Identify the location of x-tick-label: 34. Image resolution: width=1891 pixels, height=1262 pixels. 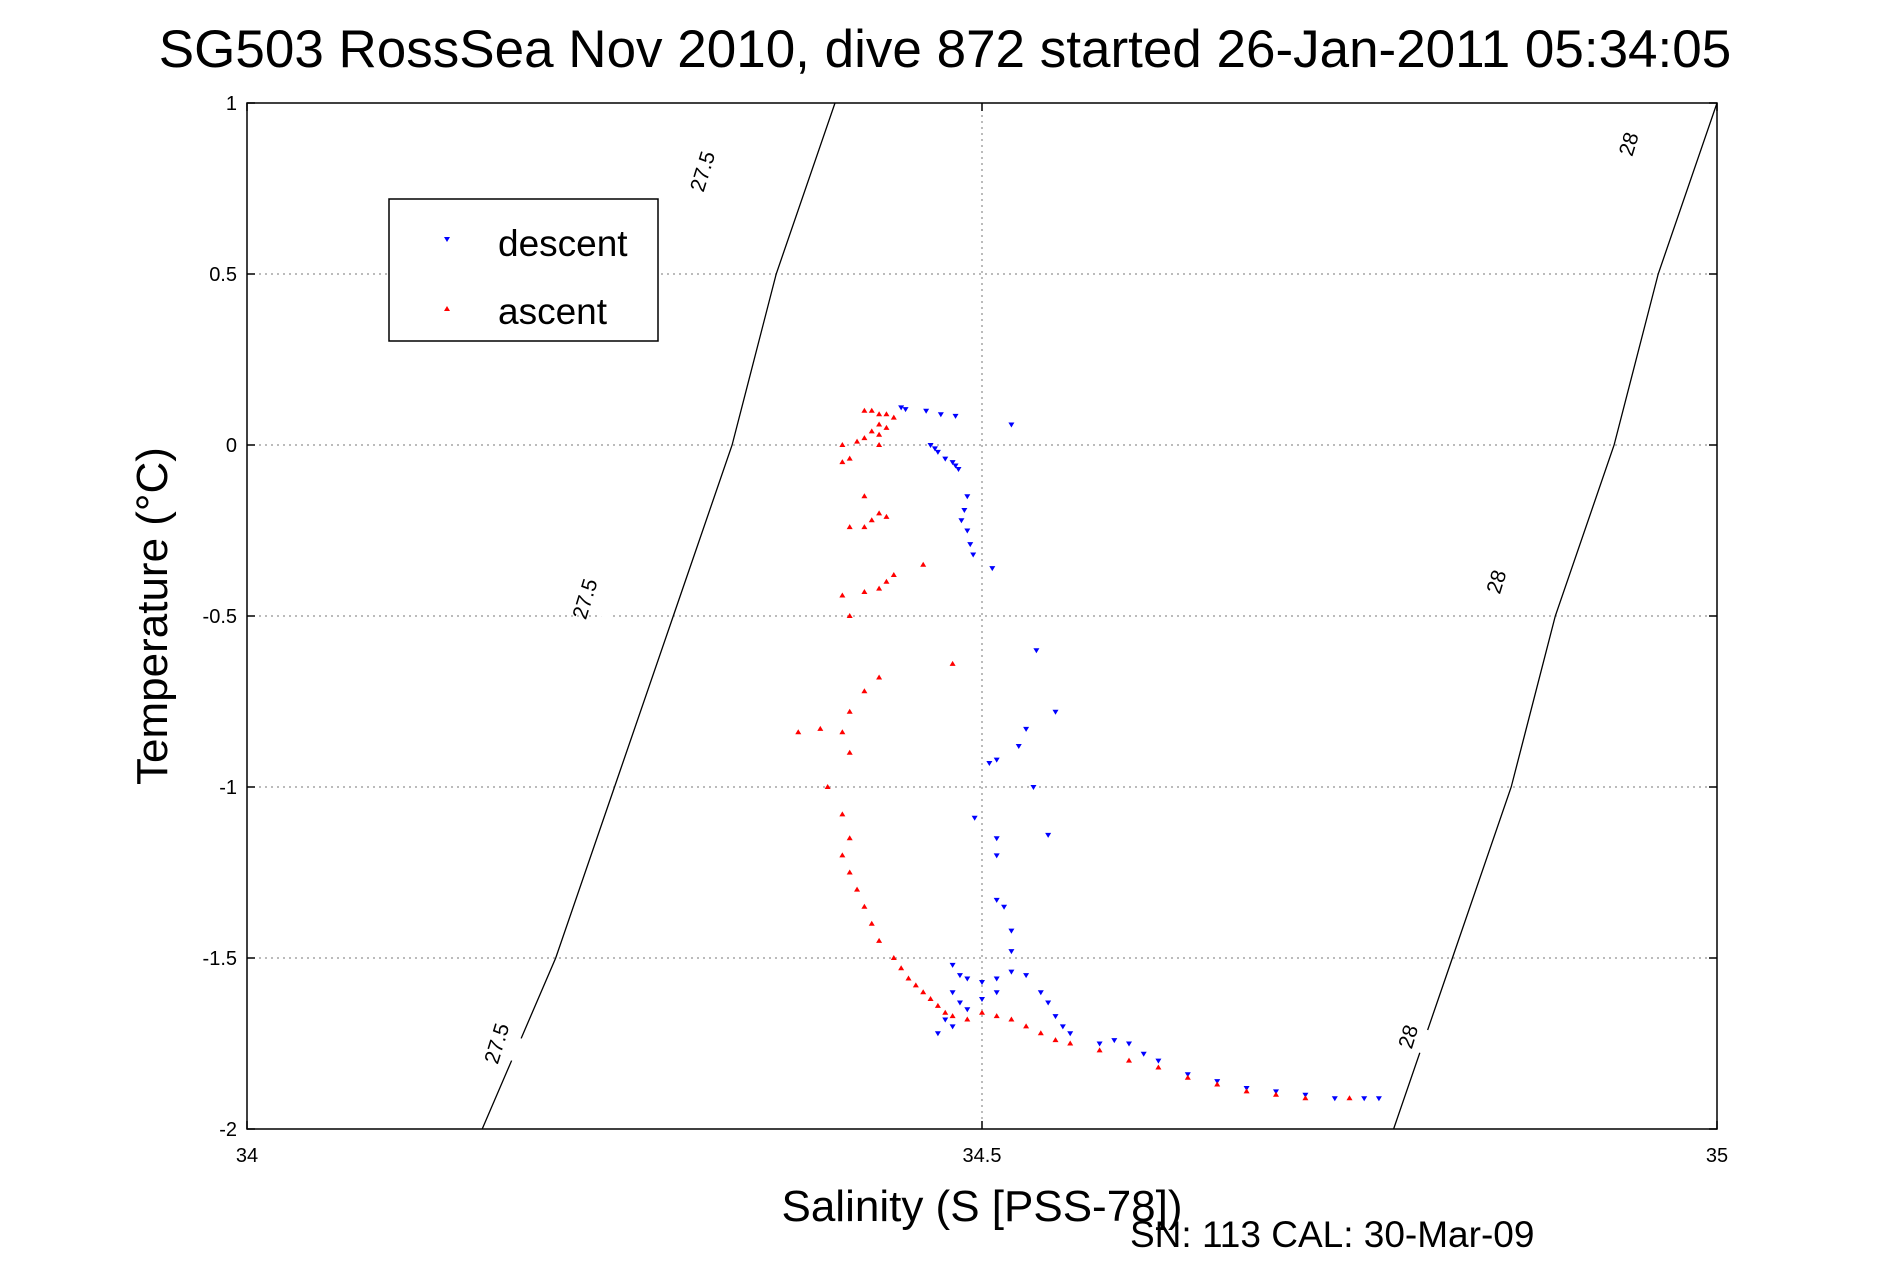
(247, 1156).